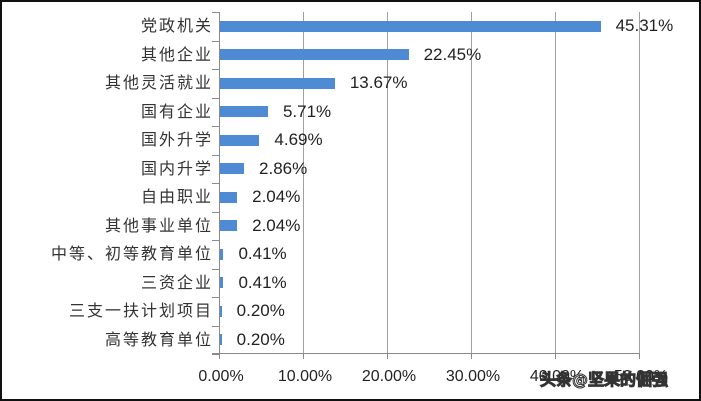 Image resolution: width=701 pixels, height=401 pixels. Describe the element at coordinates (426, 353) in the screenshot. I see `x-axis` at that location.